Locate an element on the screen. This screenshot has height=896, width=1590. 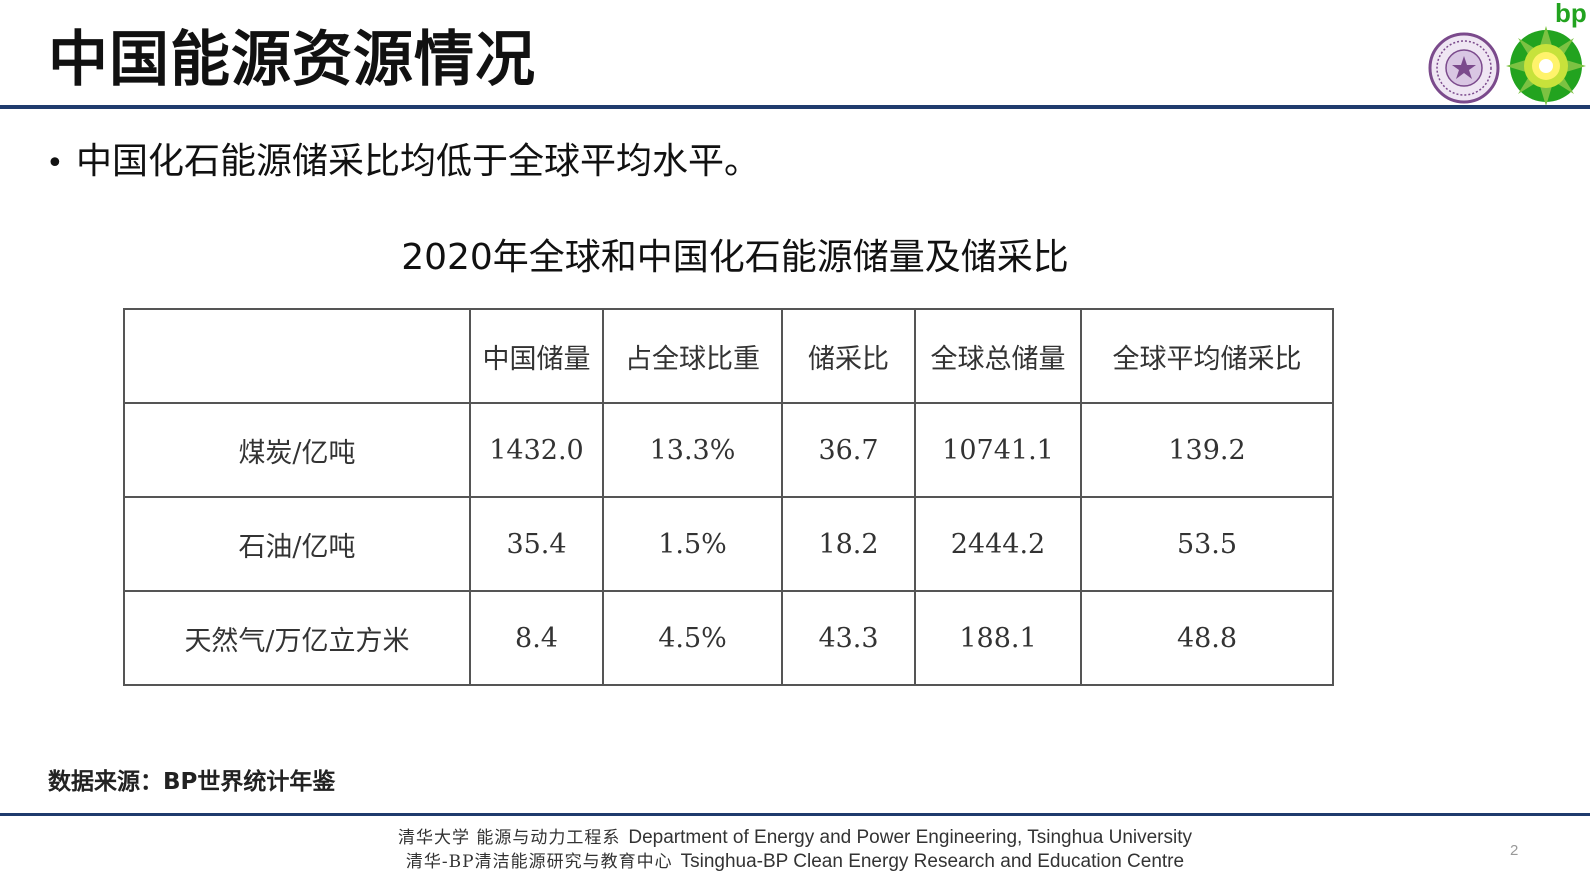
table-cell: 139.2 is located at coordinates (1207, 450).